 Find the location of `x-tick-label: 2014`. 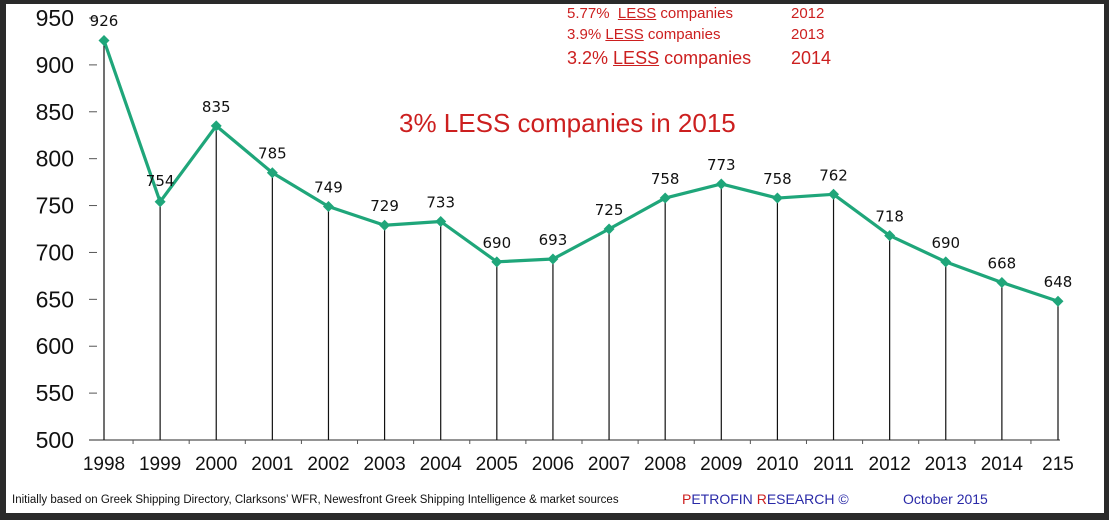

x-tick-label: 2014 is located at coordinates (1002, 464).